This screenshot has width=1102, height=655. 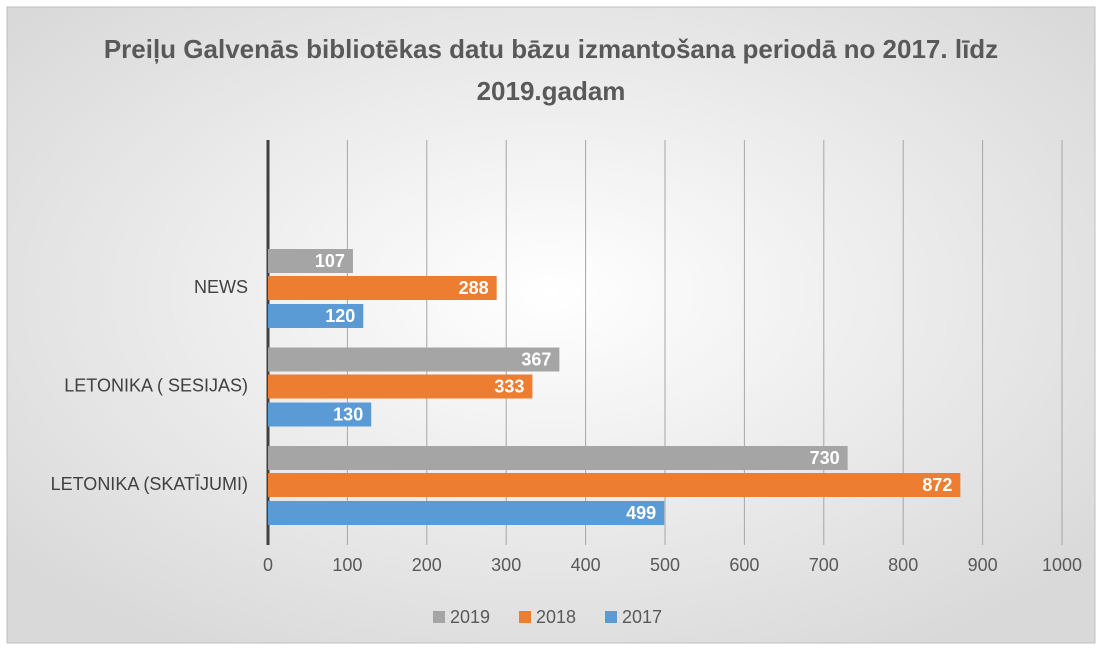 I want to click on x-tick-label: 800, so click(x=903, y=565).